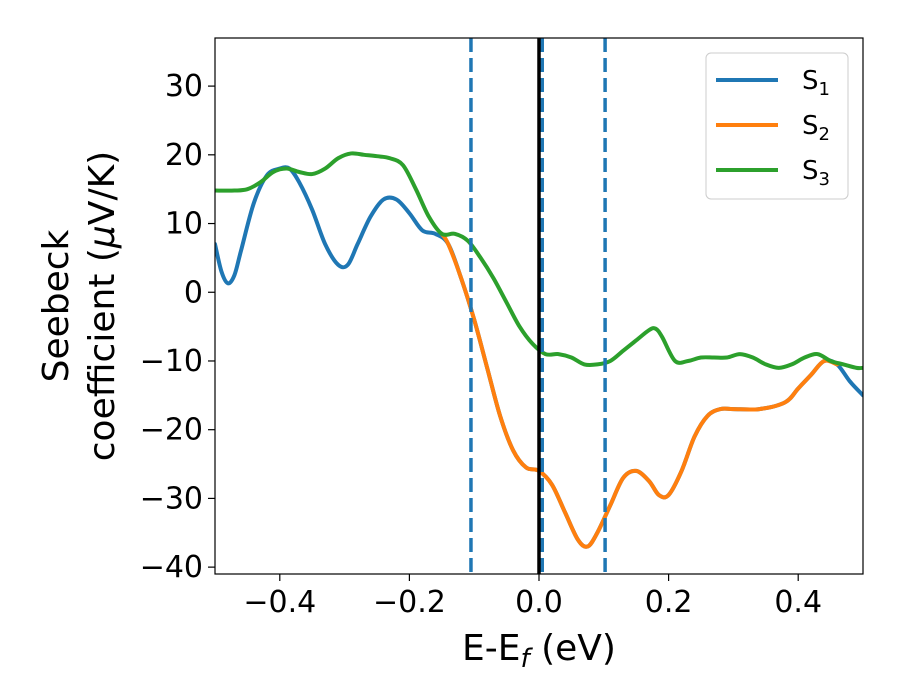  Describe the element at coordinates (539, 602) in the screenshot. I see `x-tick-label: 0.0` at that location.